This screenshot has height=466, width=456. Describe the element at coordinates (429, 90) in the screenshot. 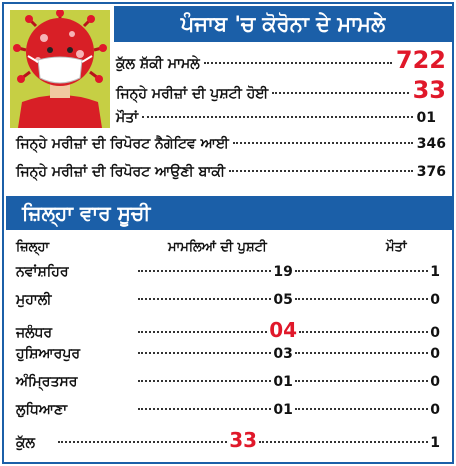

I see `stat-value: 33` at that location.